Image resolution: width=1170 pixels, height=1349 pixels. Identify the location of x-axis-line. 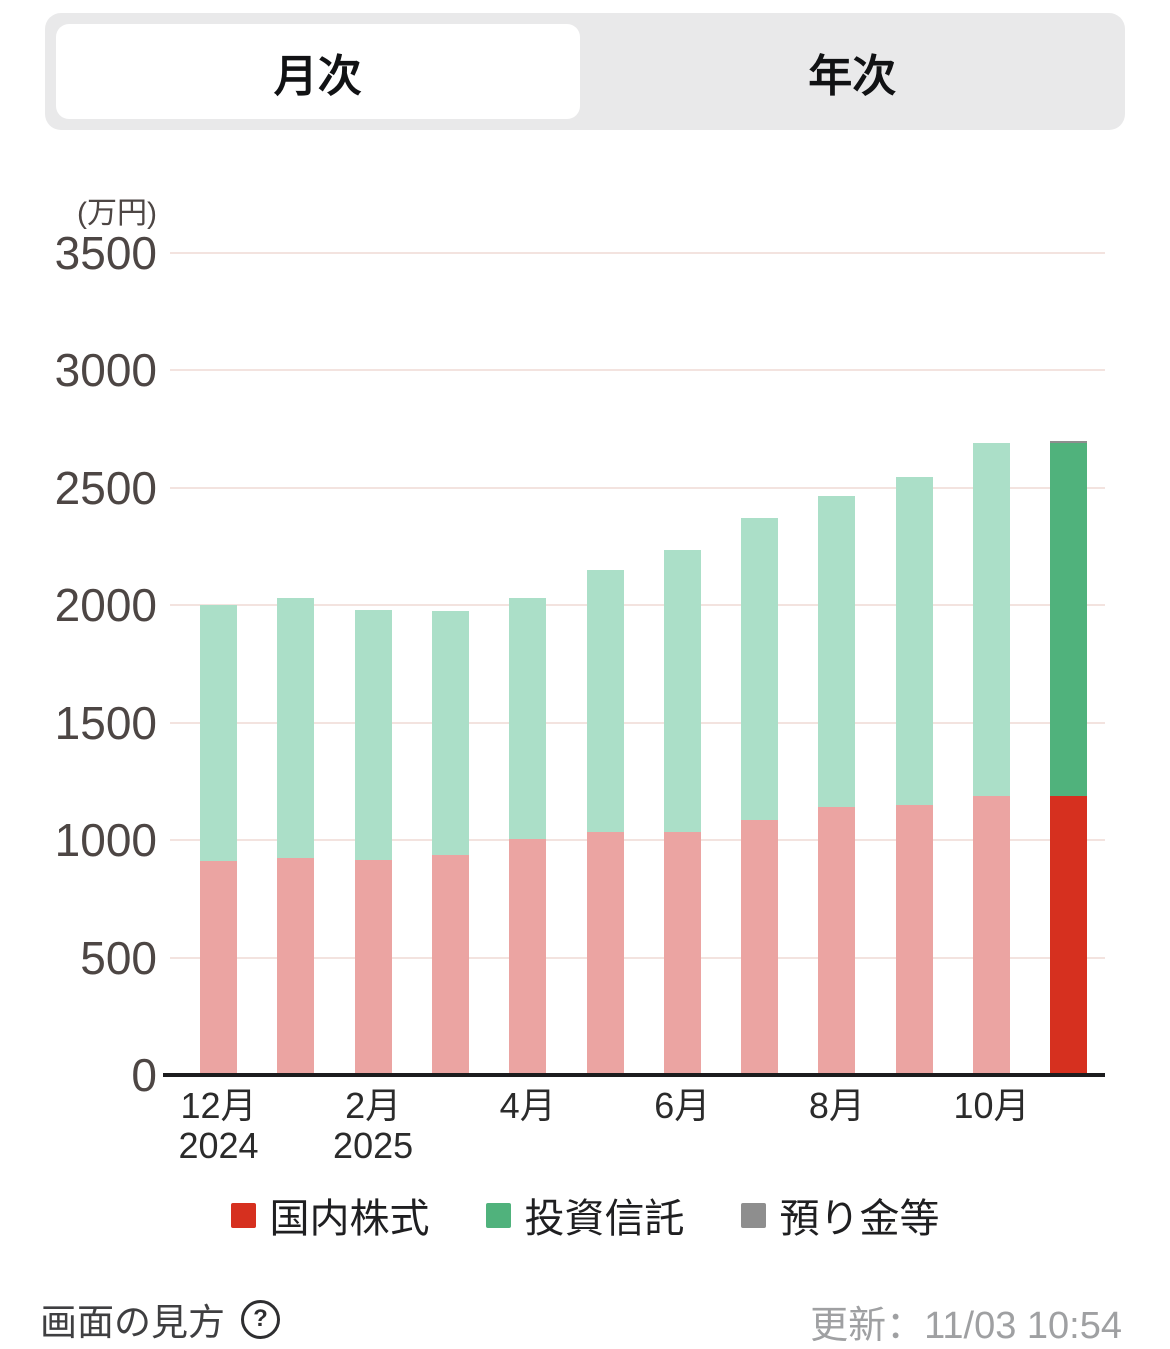
(634, 1075).